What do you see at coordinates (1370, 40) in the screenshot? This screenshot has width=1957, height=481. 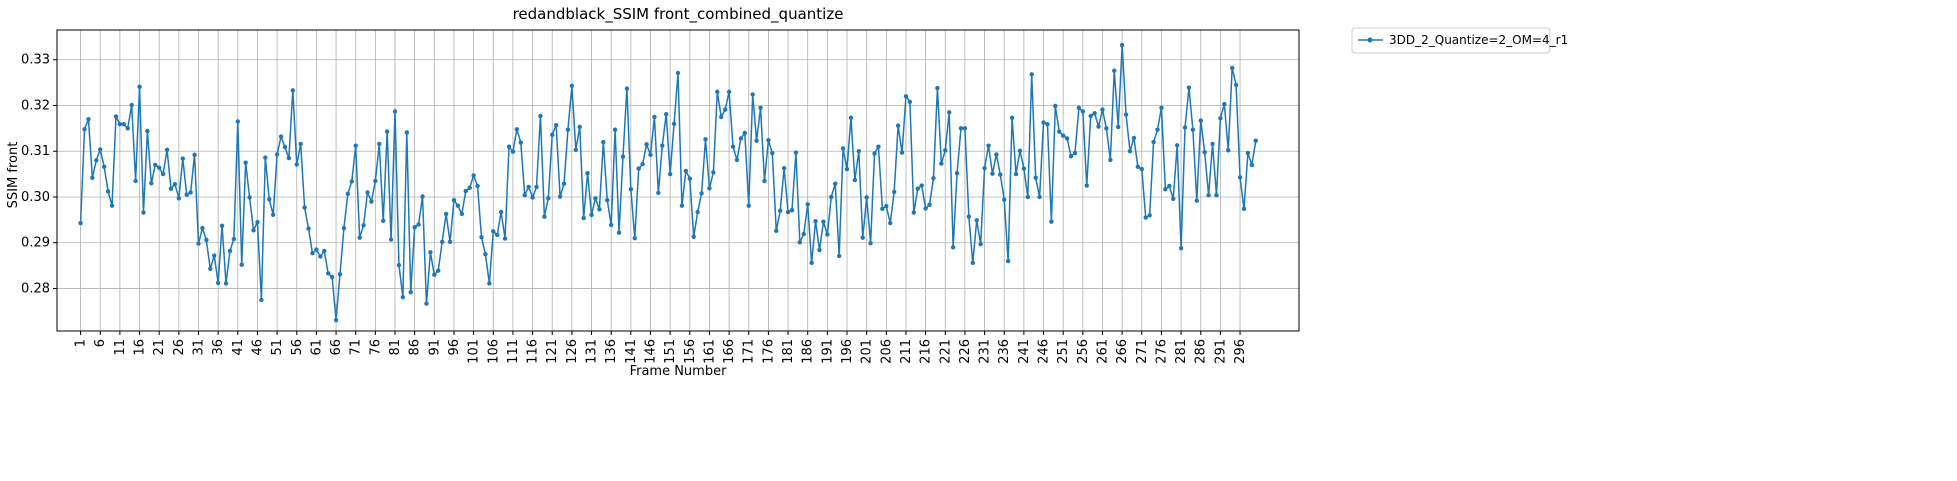 I see `legend-swatch-marker` at bounding box center [1370, 40].